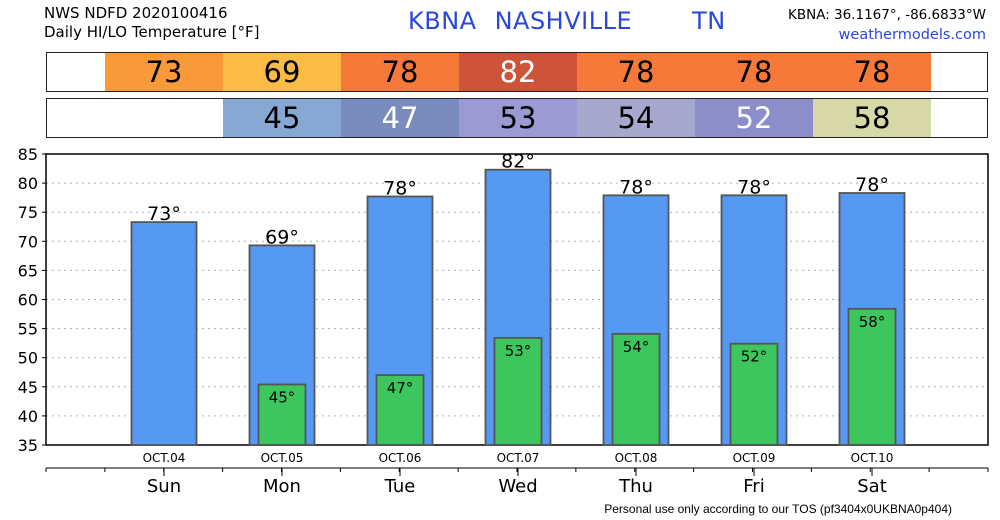 This screenshot has width=1000, height=520. Describe the element at coordinates (28, 183) in the screenshot. I see `y-tick-label: 80` at that location.